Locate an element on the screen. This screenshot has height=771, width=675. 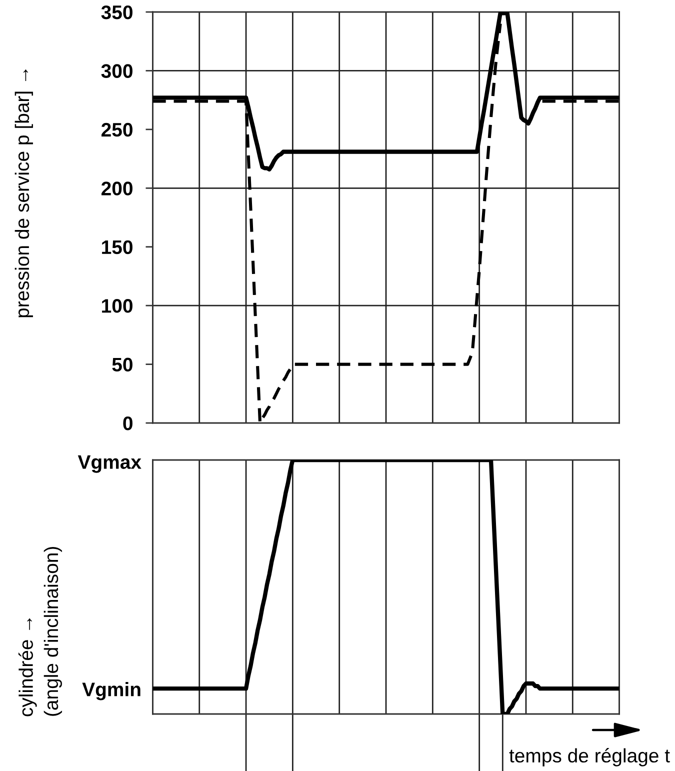
y-tick-label: 0 is located at coordinates (127, 423).